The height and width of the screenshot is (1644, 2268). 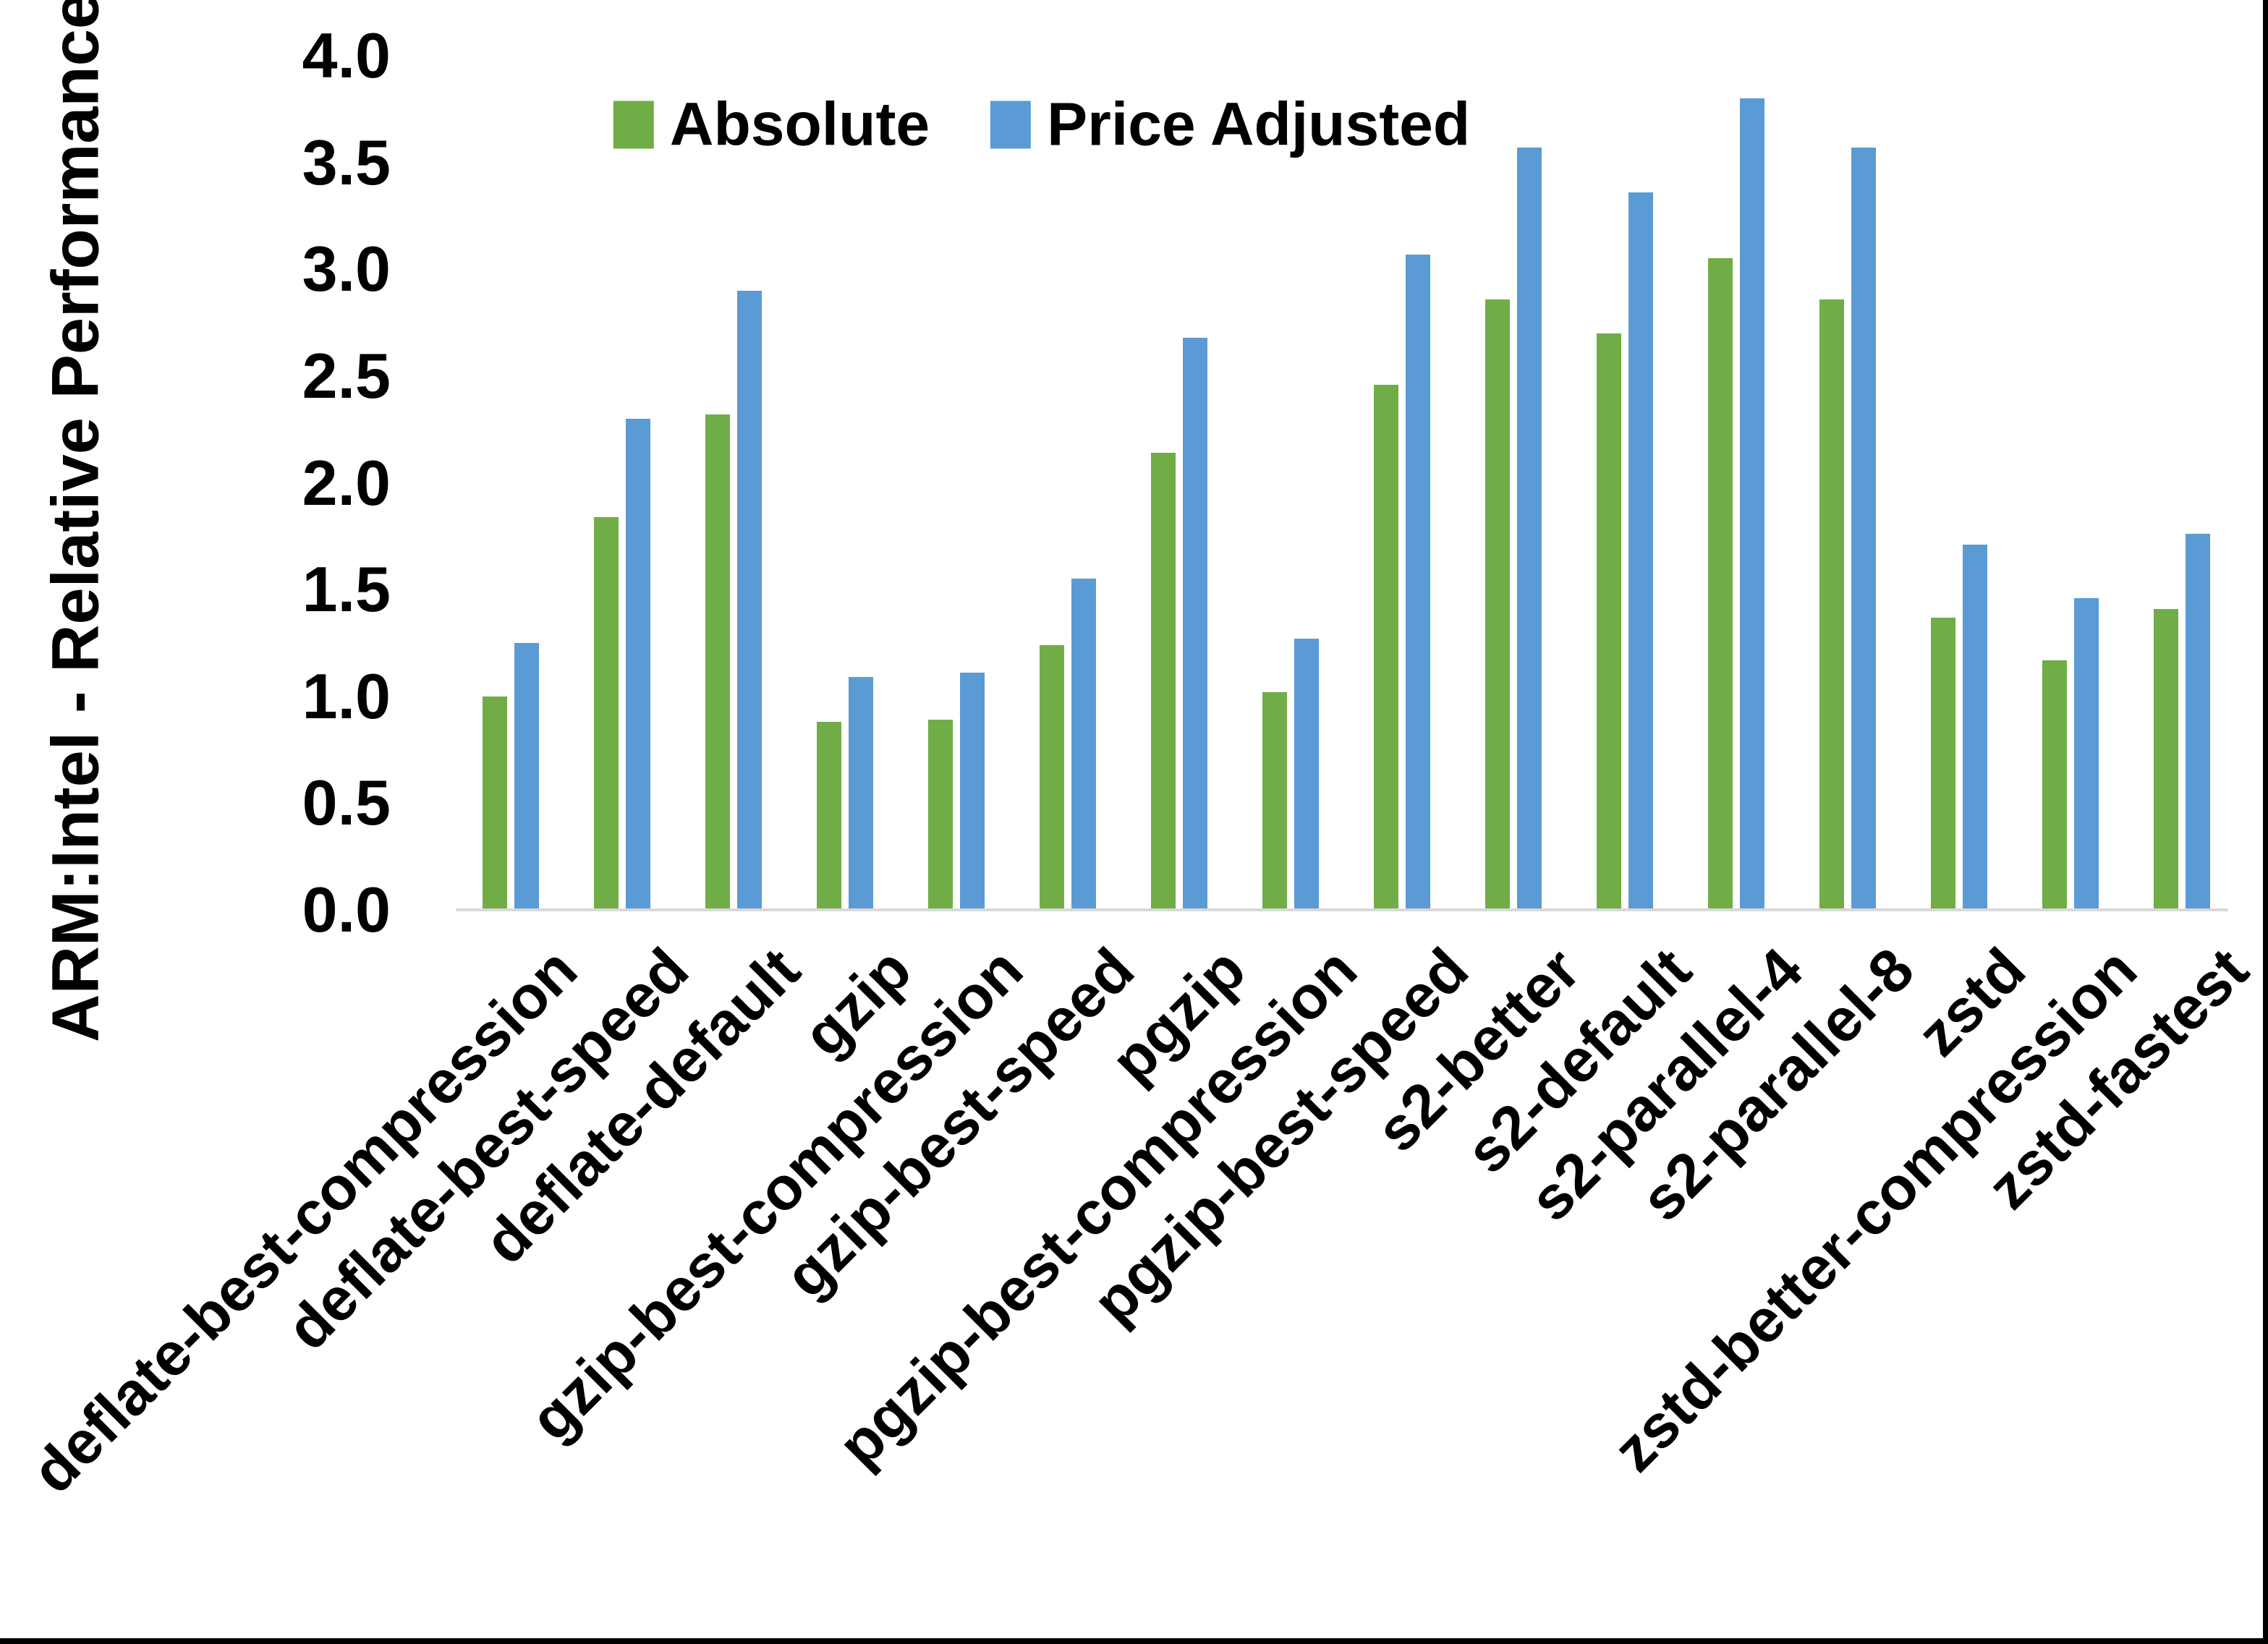 I want to click on y-tick-label: 2.0, so click(x=346, y=482).